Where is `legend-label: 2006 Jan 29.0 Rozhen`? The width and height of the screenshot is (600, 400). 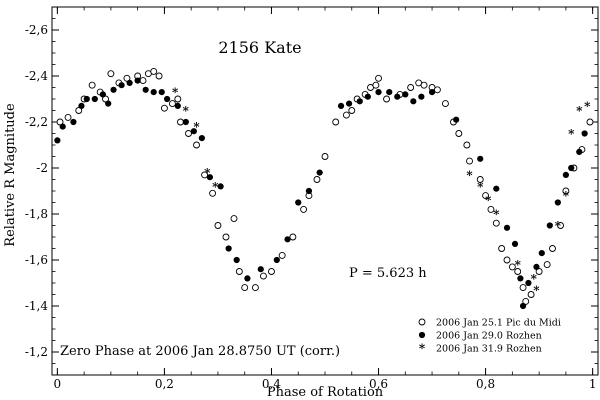
legend-label: 2006 Jan 29.0 Rozhen is located at coordinates (489, 336).